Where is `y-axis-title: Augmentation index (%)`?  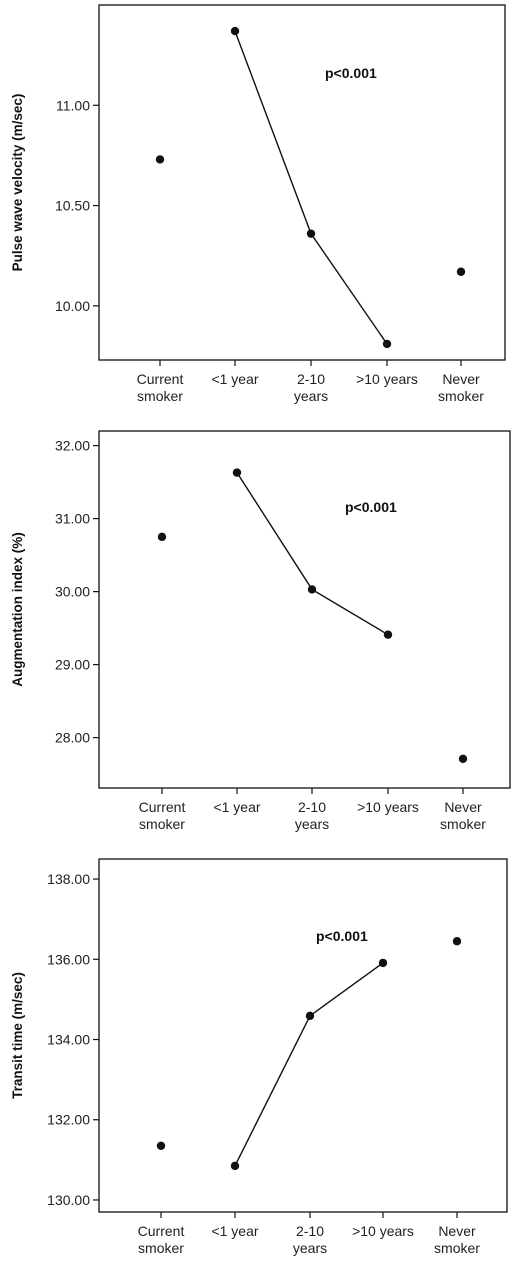 y-axis-title: Augmentation index (%) is located at coordinates (17, 609).